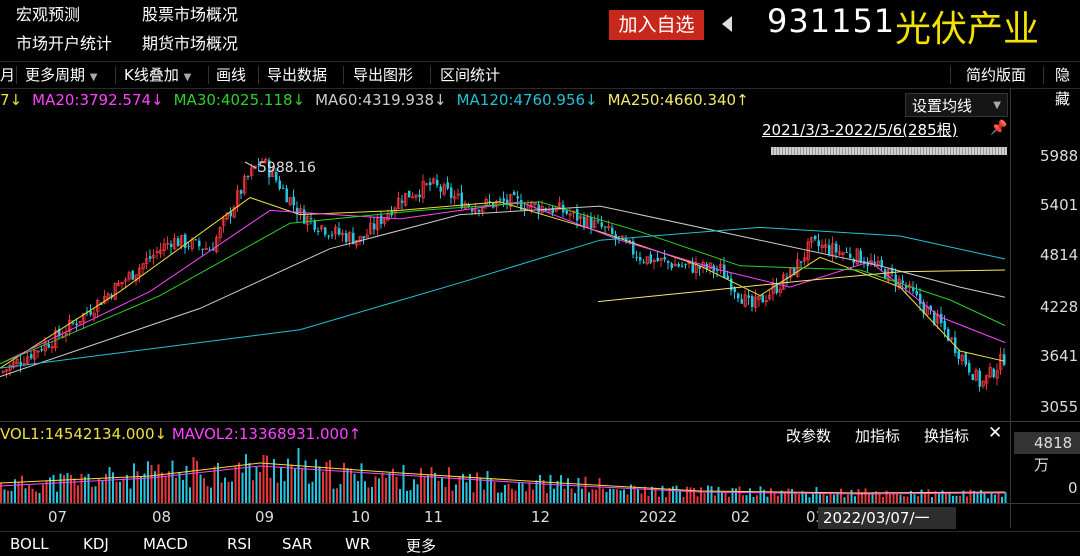  Describe the element at coordinates (996, 75) in the screenshot. I see `simple-layout-button: 简约版面` at that location.